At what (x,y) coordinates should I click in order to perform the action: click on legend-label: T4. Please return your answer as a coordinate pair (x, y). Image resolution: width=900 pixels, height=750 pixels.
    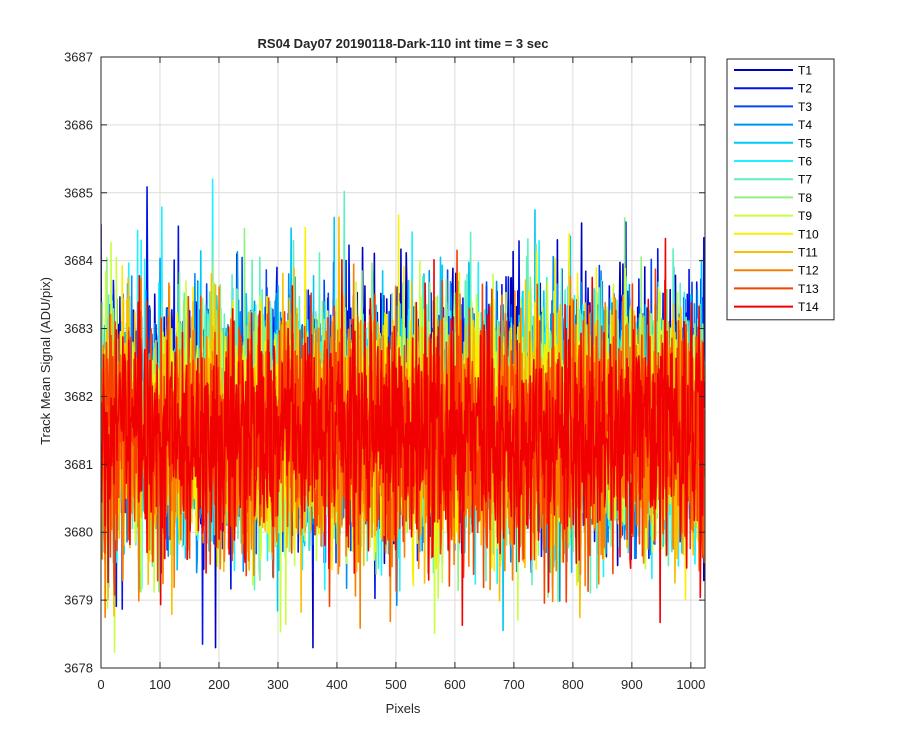
    Looking at the image, I should click on (805, 125).